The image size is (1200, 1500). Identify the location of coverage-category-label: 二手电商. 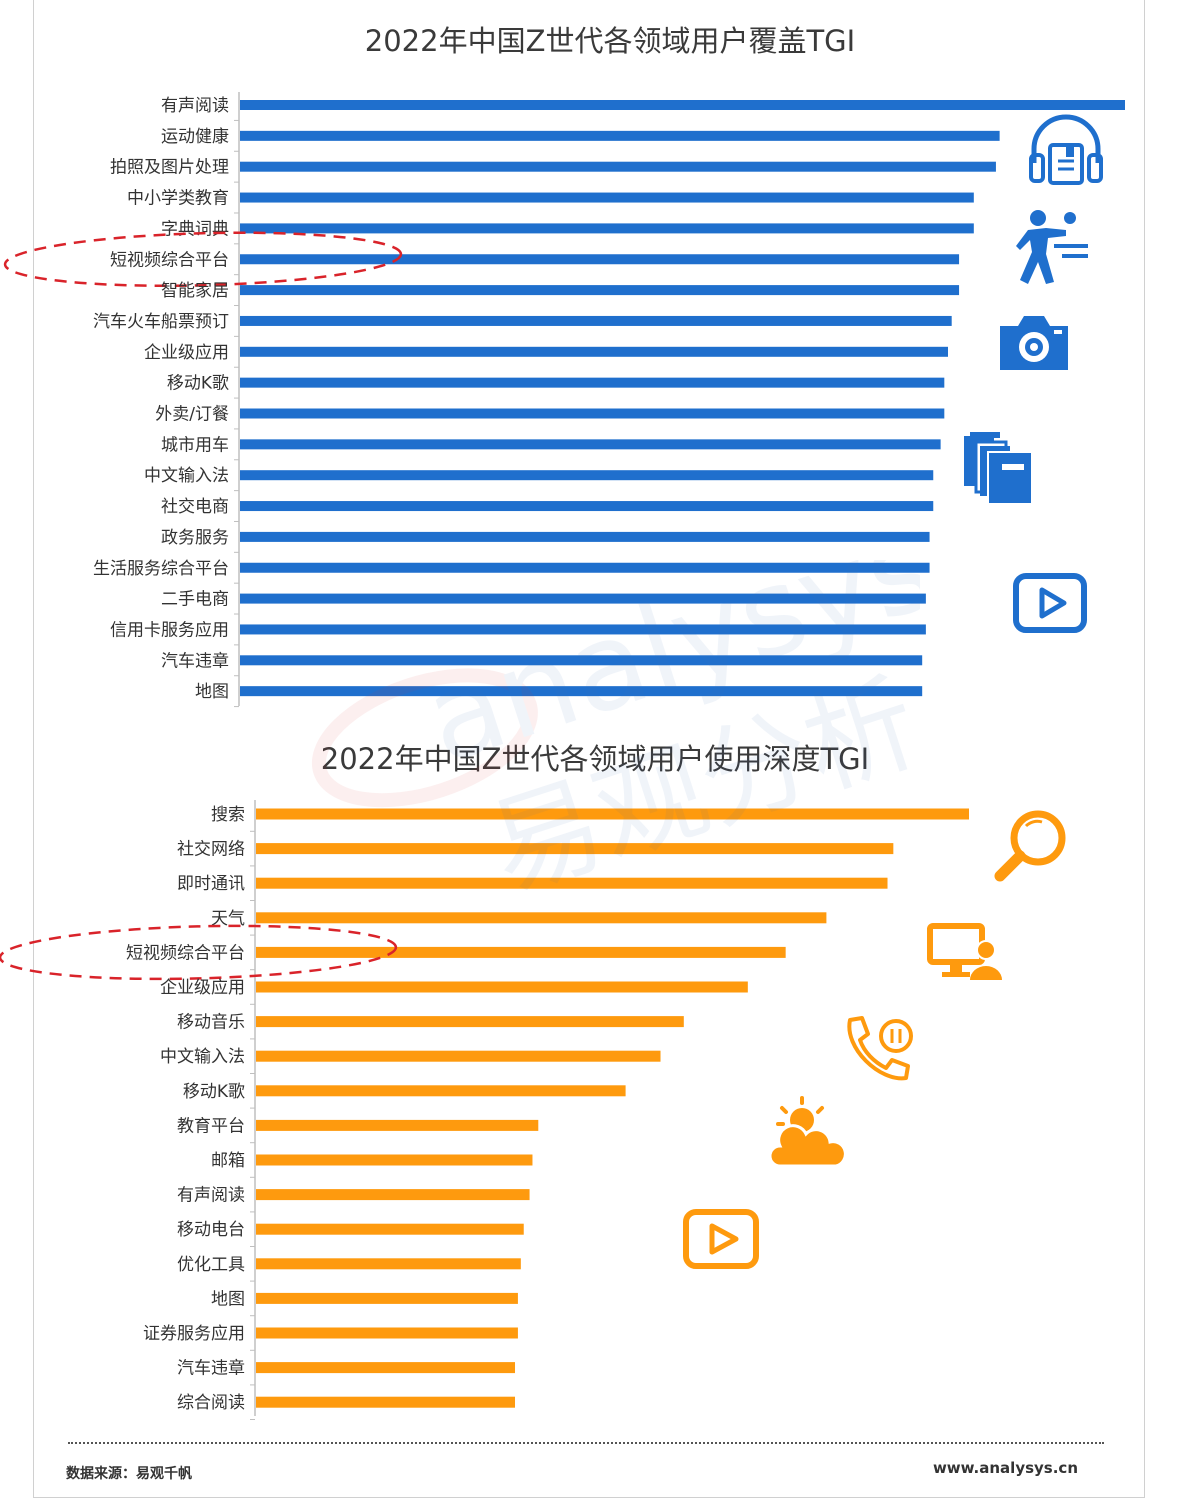
(195, 600).